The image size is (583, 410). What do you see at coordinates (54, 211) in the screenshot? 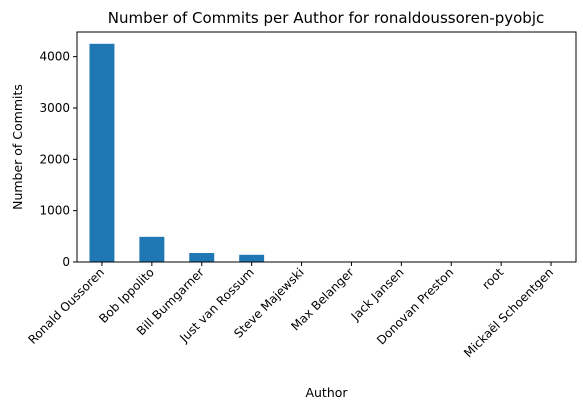
I see `y-tick-label-1: 1000` at bounding box center [54, 211].